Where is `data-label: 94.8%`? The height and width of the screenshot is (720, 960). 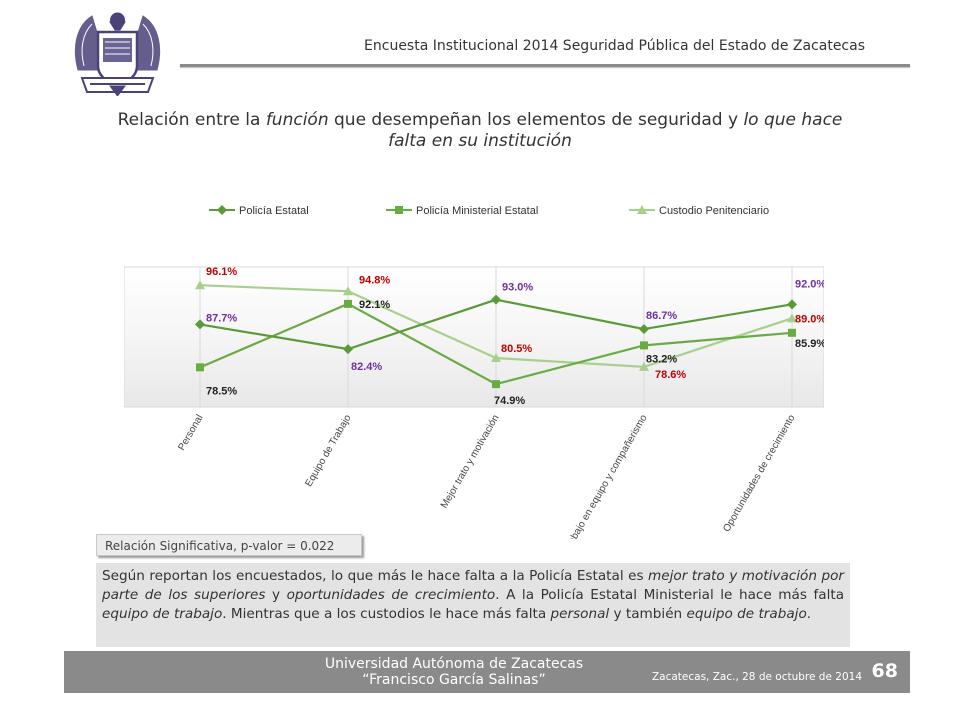
data-label: 94.8% is located at coordinates (374, 280).